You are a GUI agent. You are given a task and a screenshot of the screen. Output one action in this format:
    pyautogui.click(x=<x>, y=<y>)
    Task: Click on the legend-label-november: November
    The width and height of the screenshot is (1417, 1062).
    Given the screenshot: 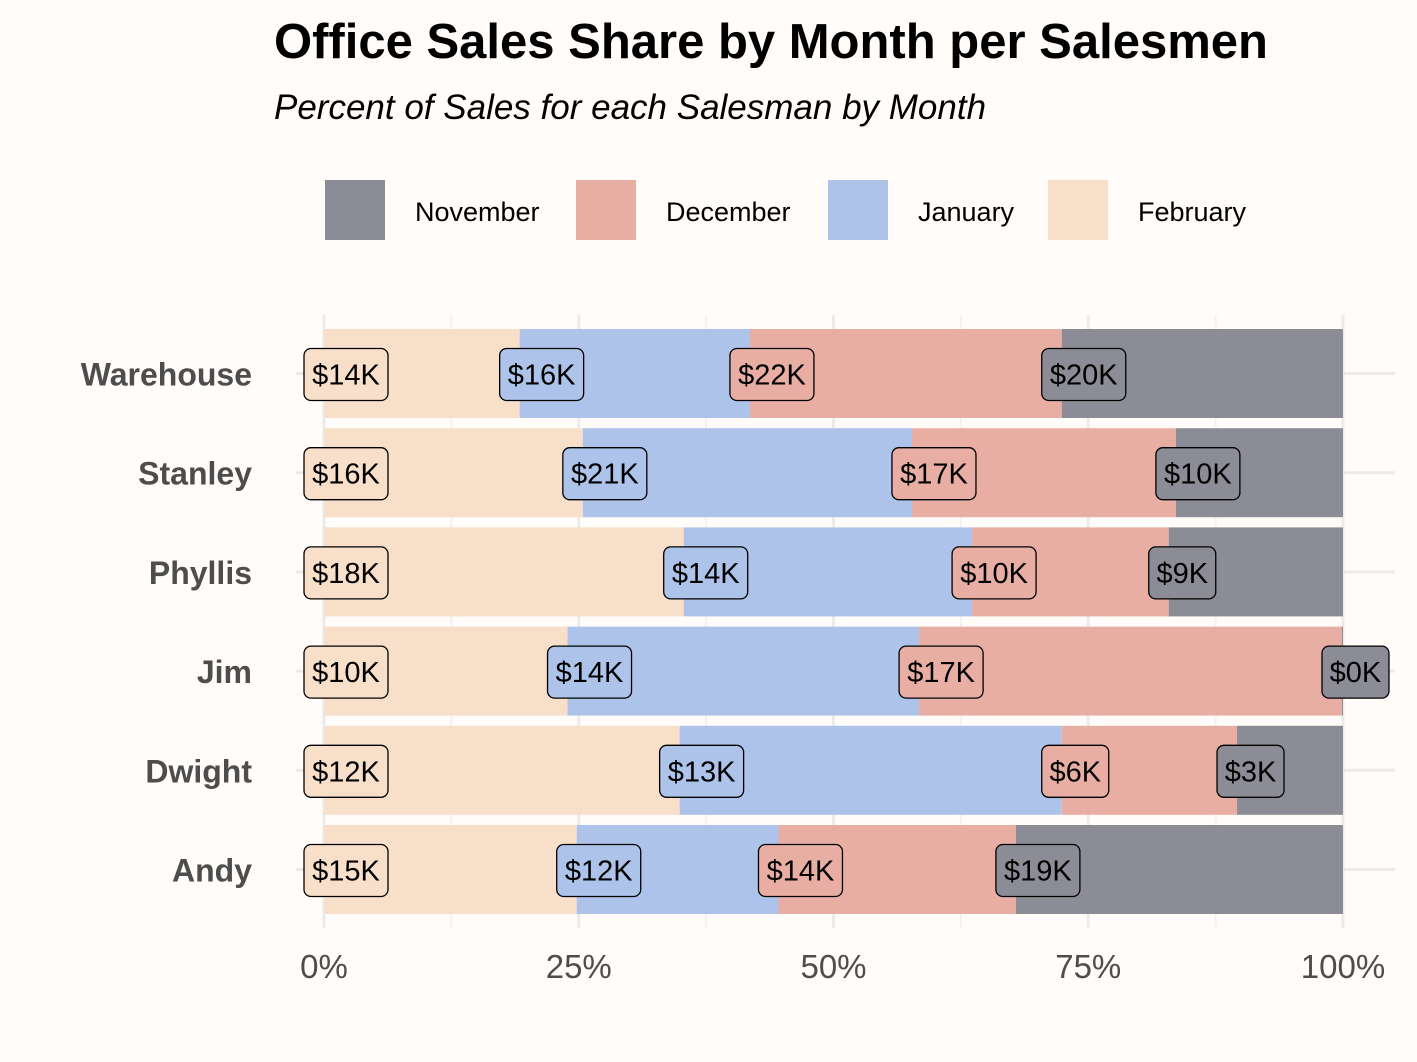 What is the action you would take?
    pyautogui.click(x=477, y=212)
    